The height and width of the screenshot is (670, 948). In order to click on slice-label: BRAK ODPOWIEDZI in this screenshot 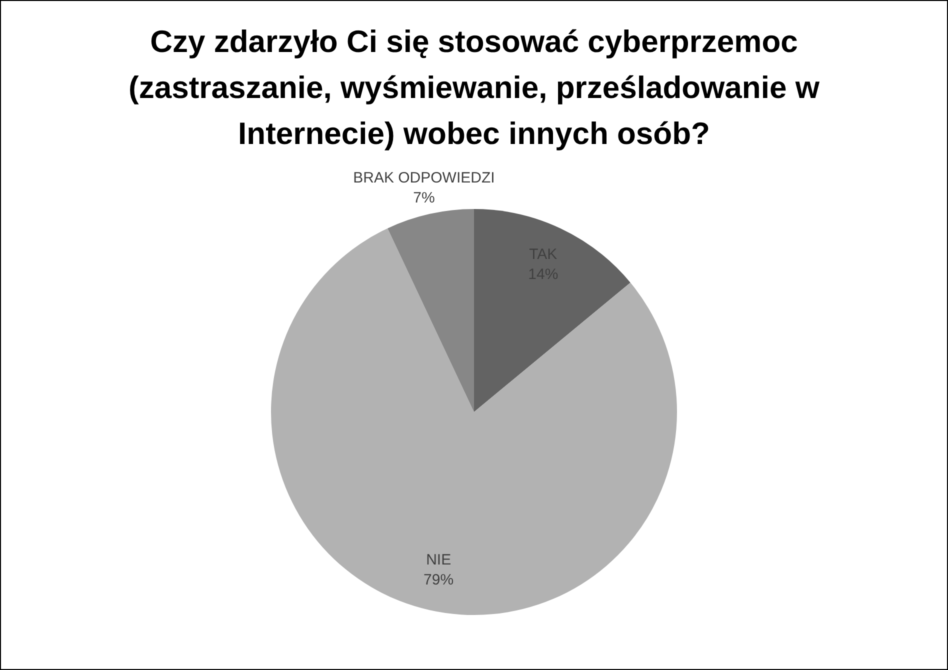, I will do `click(424, 177)`.